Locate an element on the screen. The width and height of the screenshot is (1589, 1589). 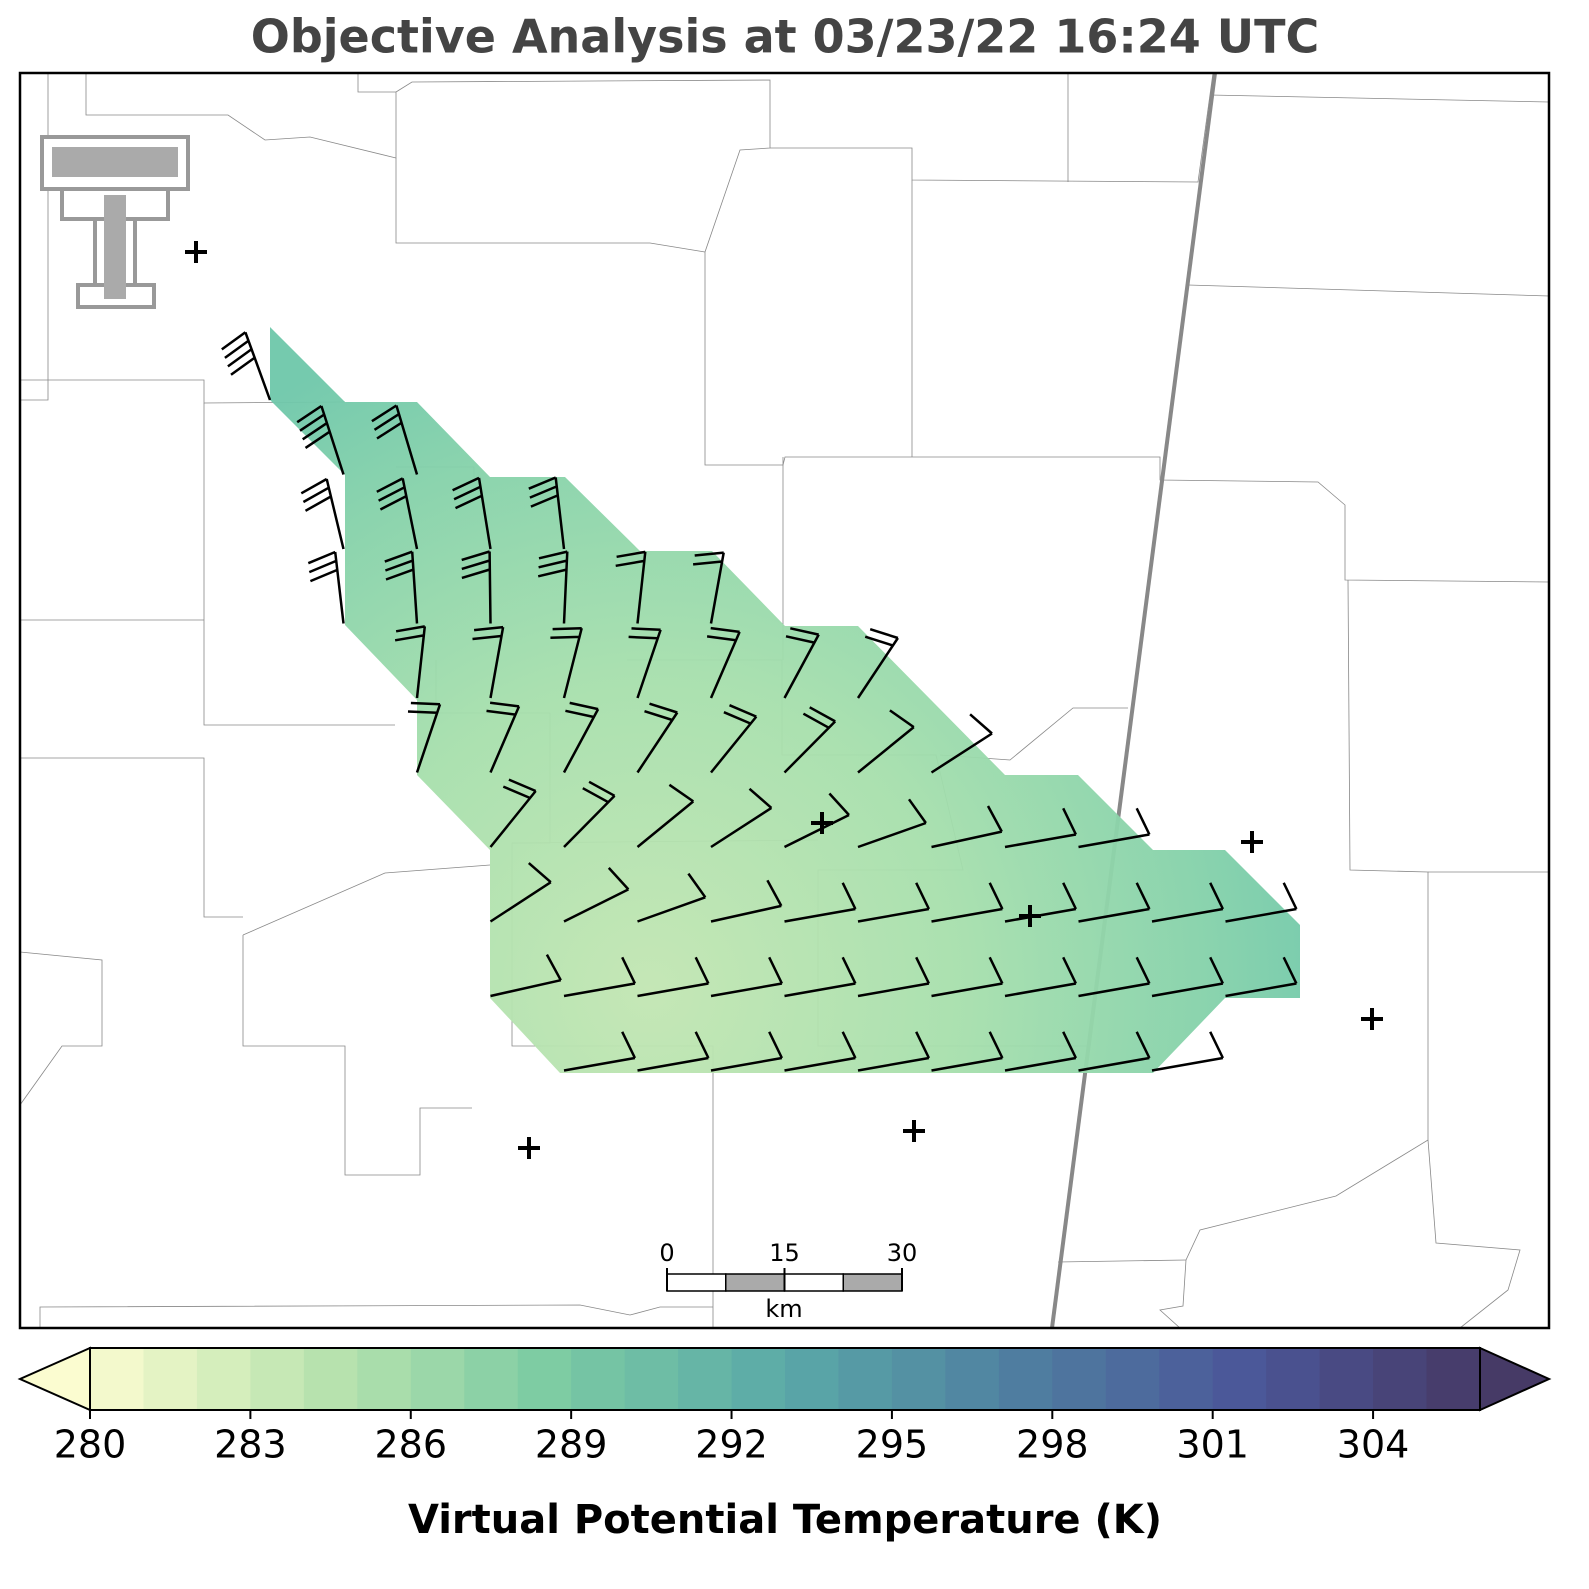
colorbar-tick-label: 289 is located at coordinates (571, 1445).